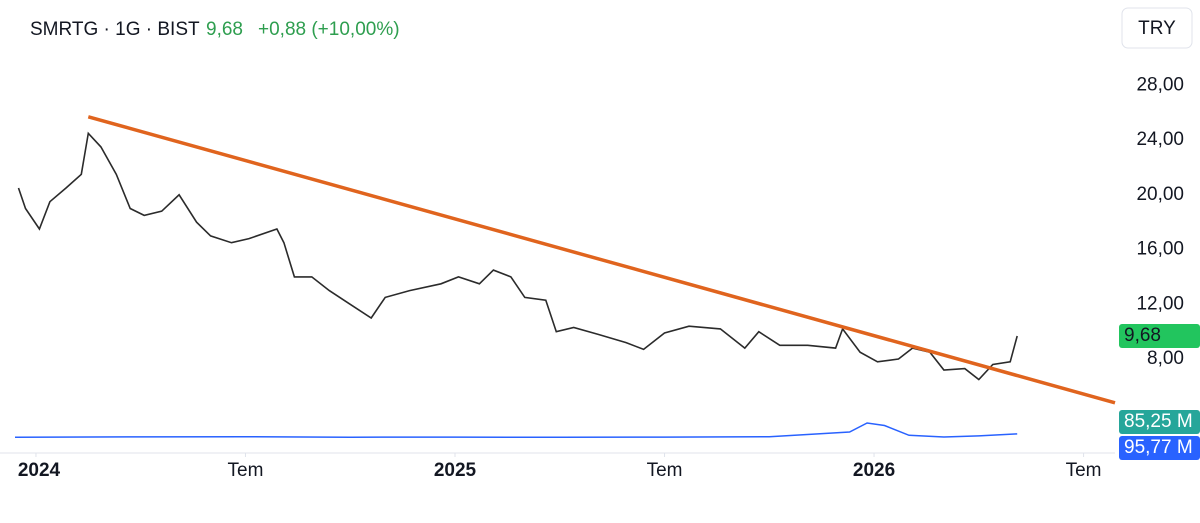 Image resolution: width=1200 pixels, height=523 pixels. I want to click on volume-line, so click(516, 430).